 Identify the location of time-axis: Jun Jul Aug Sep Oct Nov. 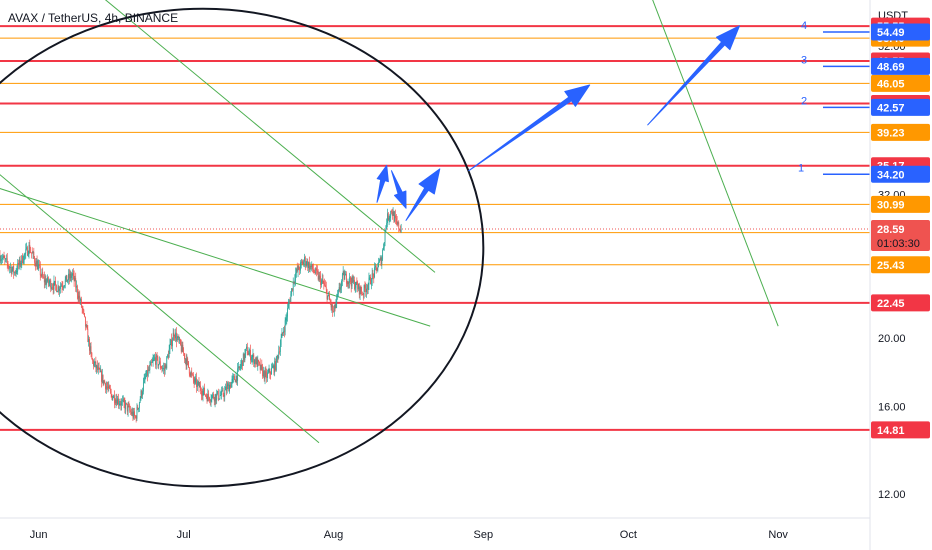
(409, 535).